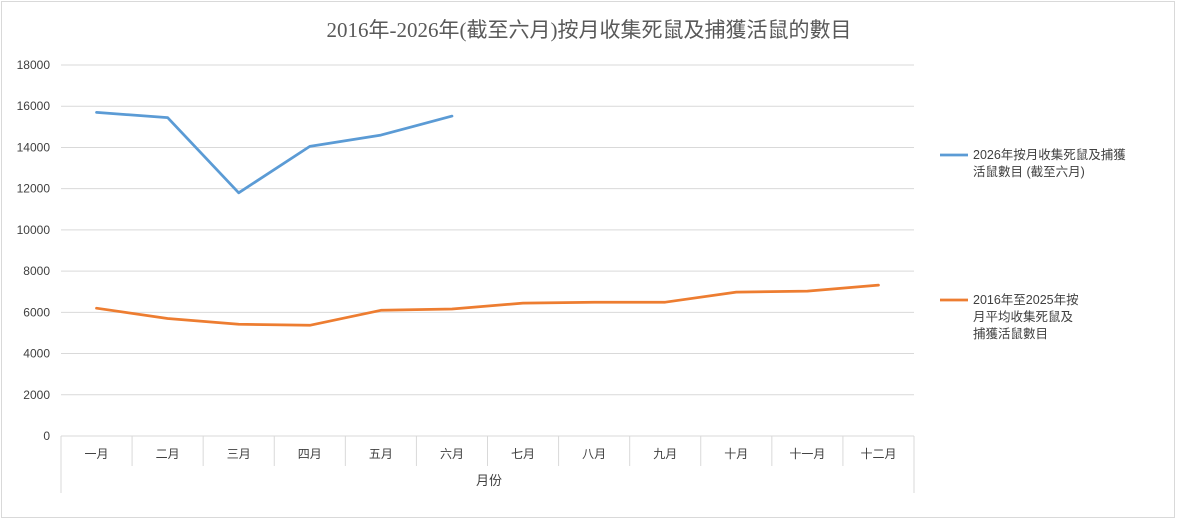 Image resolution: width=1178 pixels, height=521 pixels. I want to click on y-tick-label: 16000, so click(34, 106).